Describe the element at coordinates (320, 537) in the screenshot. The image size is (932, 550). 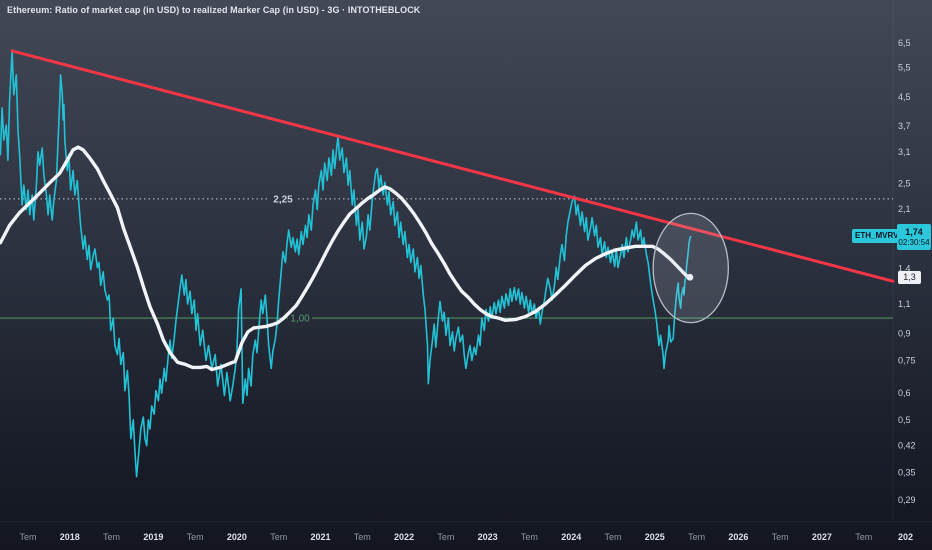
I see `x-axis-tick: 2021` at that location.